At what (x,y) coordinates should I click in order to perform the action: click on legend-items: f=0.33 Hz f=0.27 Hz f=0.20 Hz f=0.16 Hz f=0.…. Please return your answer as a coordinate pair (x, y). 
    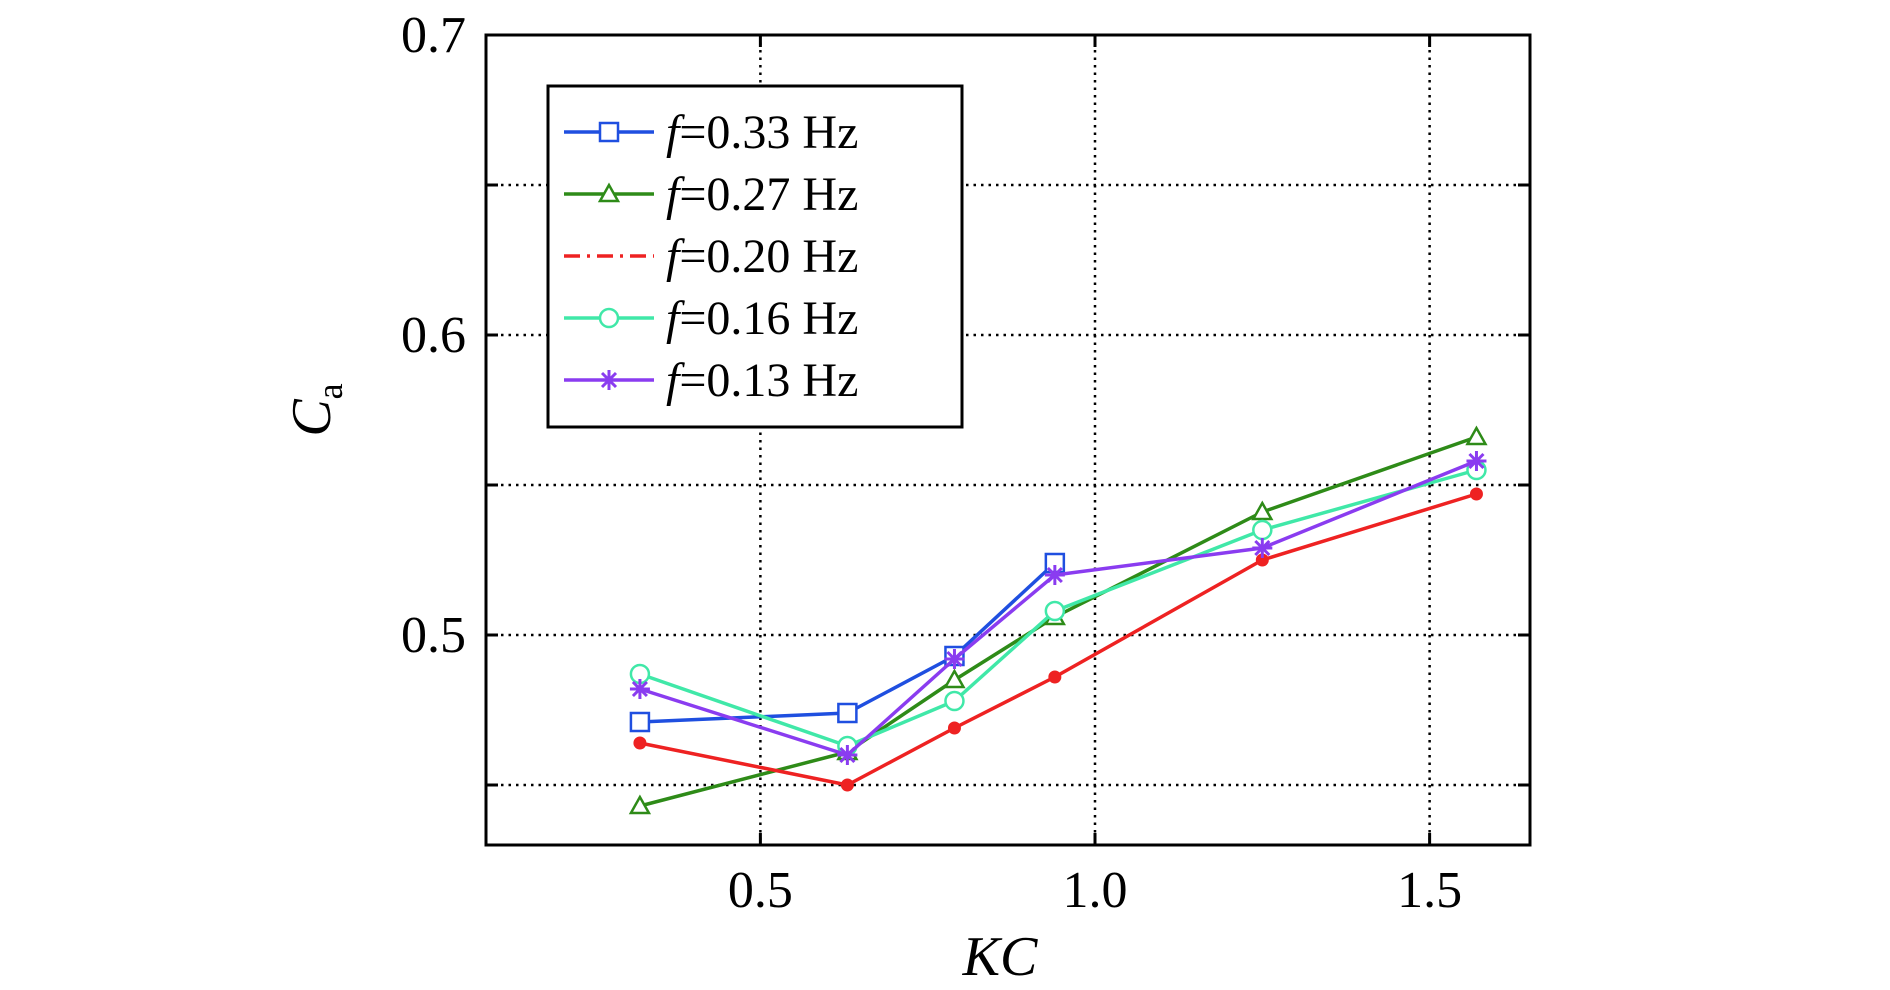
    Looking at the image, I should click on (711, 256).